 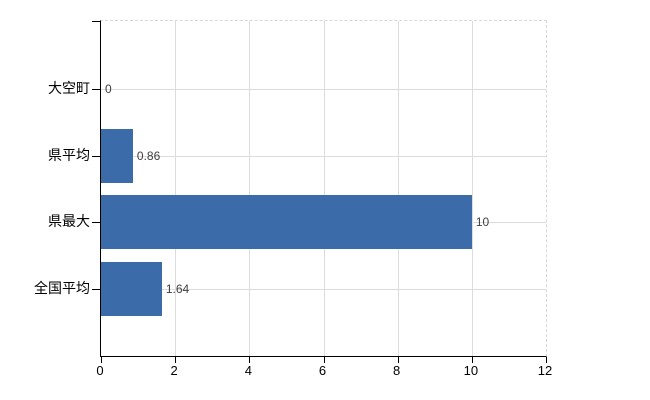 I want to click on bar-value-label: 10, so click(x=482, y=222).